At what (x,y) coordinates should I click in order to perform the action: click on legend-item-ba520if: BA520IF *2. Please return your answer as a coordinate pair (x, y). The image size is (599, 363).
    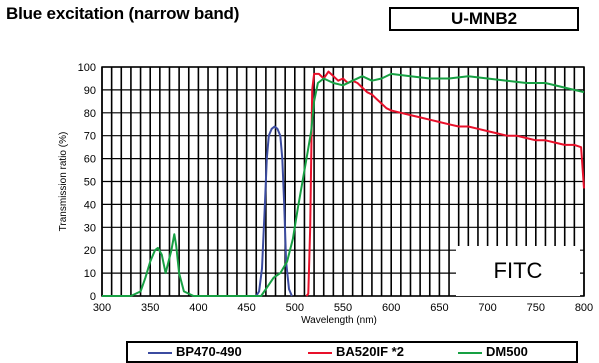
    Looking at the image, I should click on (356, 351).